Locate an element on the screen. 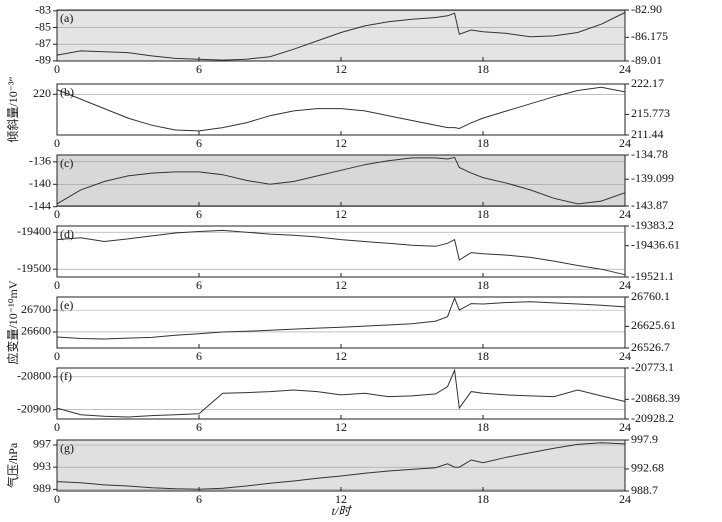 The height and width of the screenshot is (522, 722). y2-tick-label: -20773.1 is located at coordinates (652, 367).